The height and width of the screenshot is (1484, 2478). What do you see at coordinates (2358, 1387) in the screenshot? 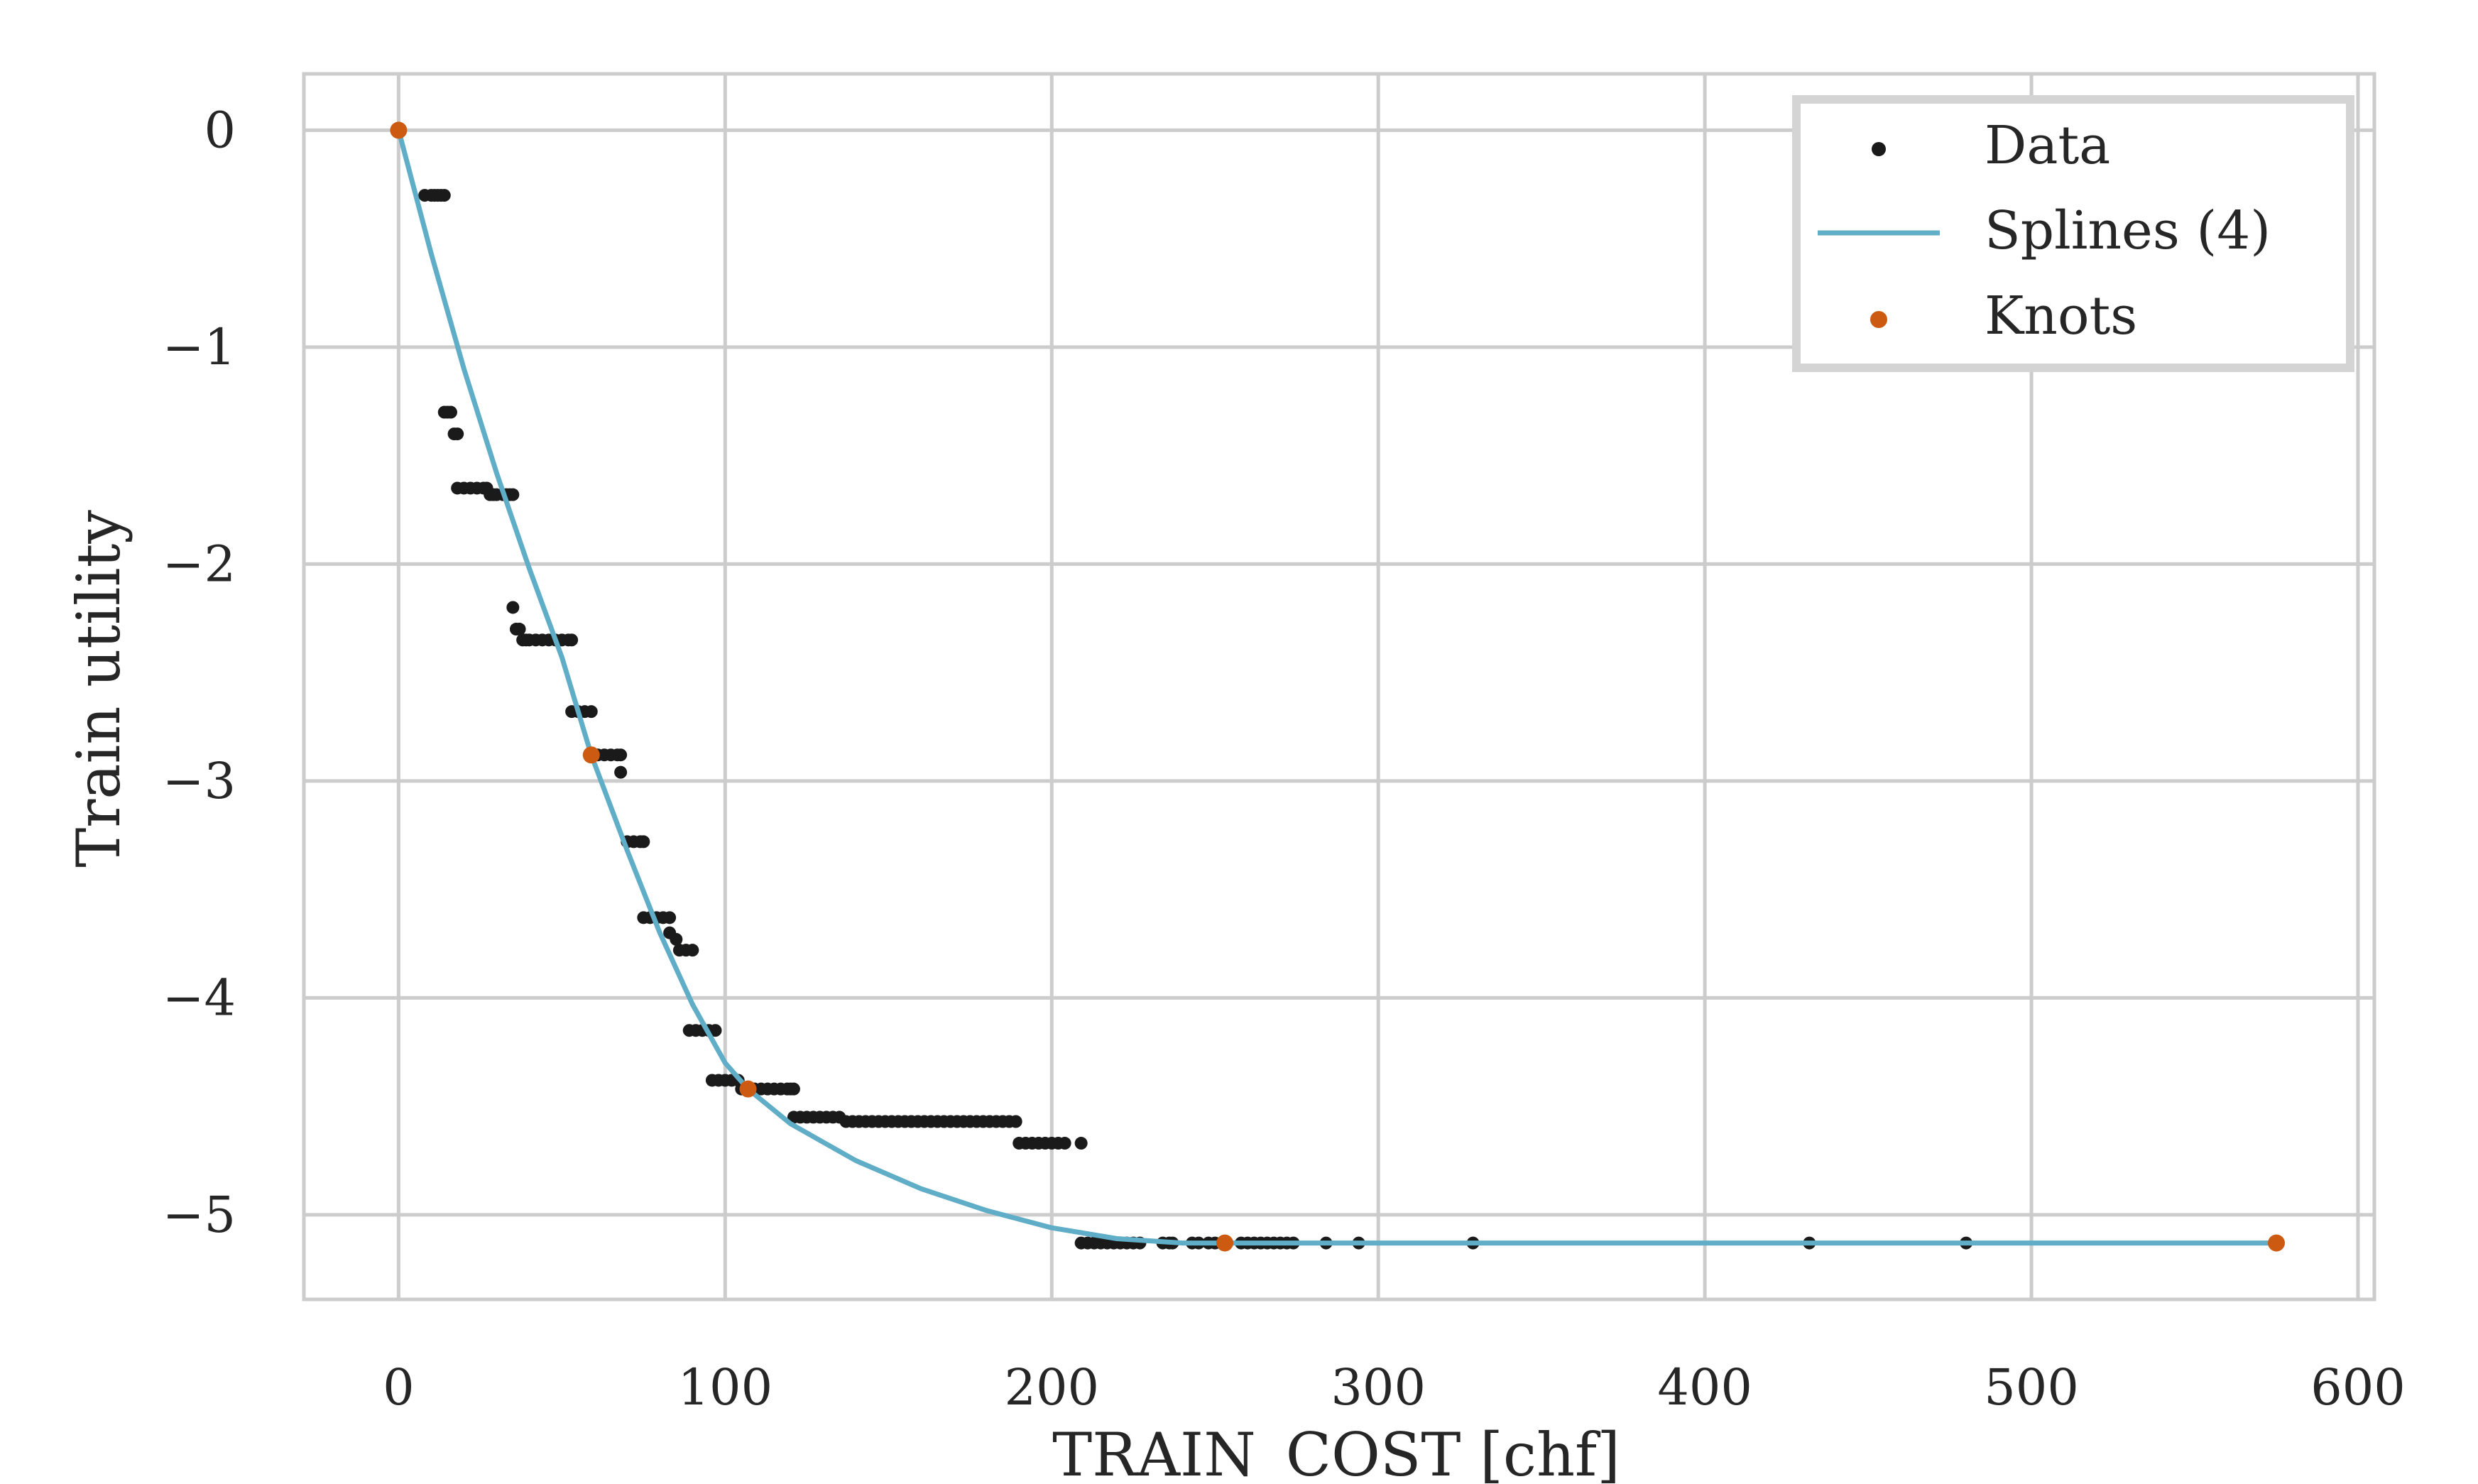
I see `x-tick-label: 600` at bounding box center [2358, 1387].